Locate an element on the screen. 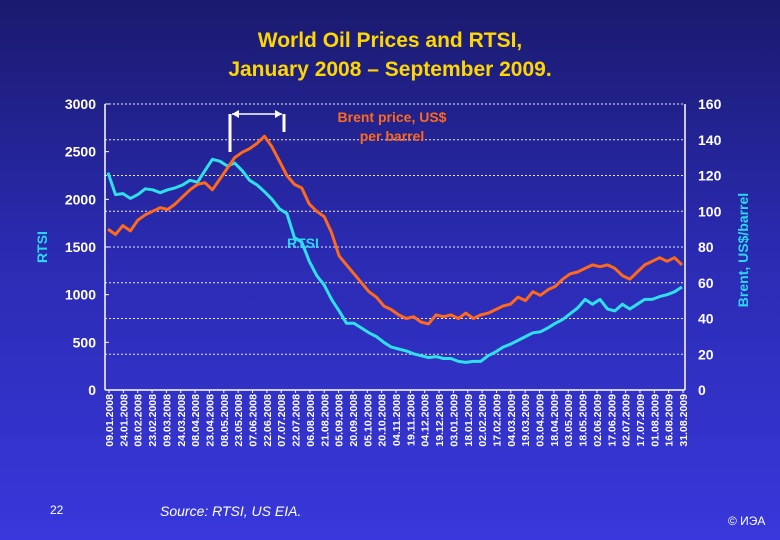 The width and height of the screenshot is (780, 540). title-line-2: January 2008 – September 2009. is located at coordinates (390, 69).